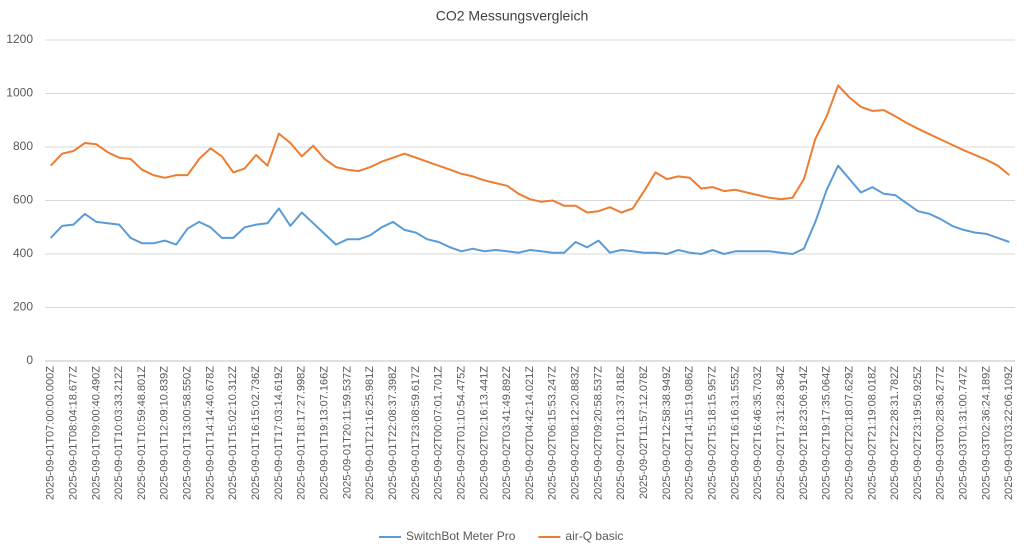 Image resolution: width=1024 pixels, height=552 pixels. I want to click on x-tick-label: 2025-09-03T02:36:24.189Z, so click(986, 433).